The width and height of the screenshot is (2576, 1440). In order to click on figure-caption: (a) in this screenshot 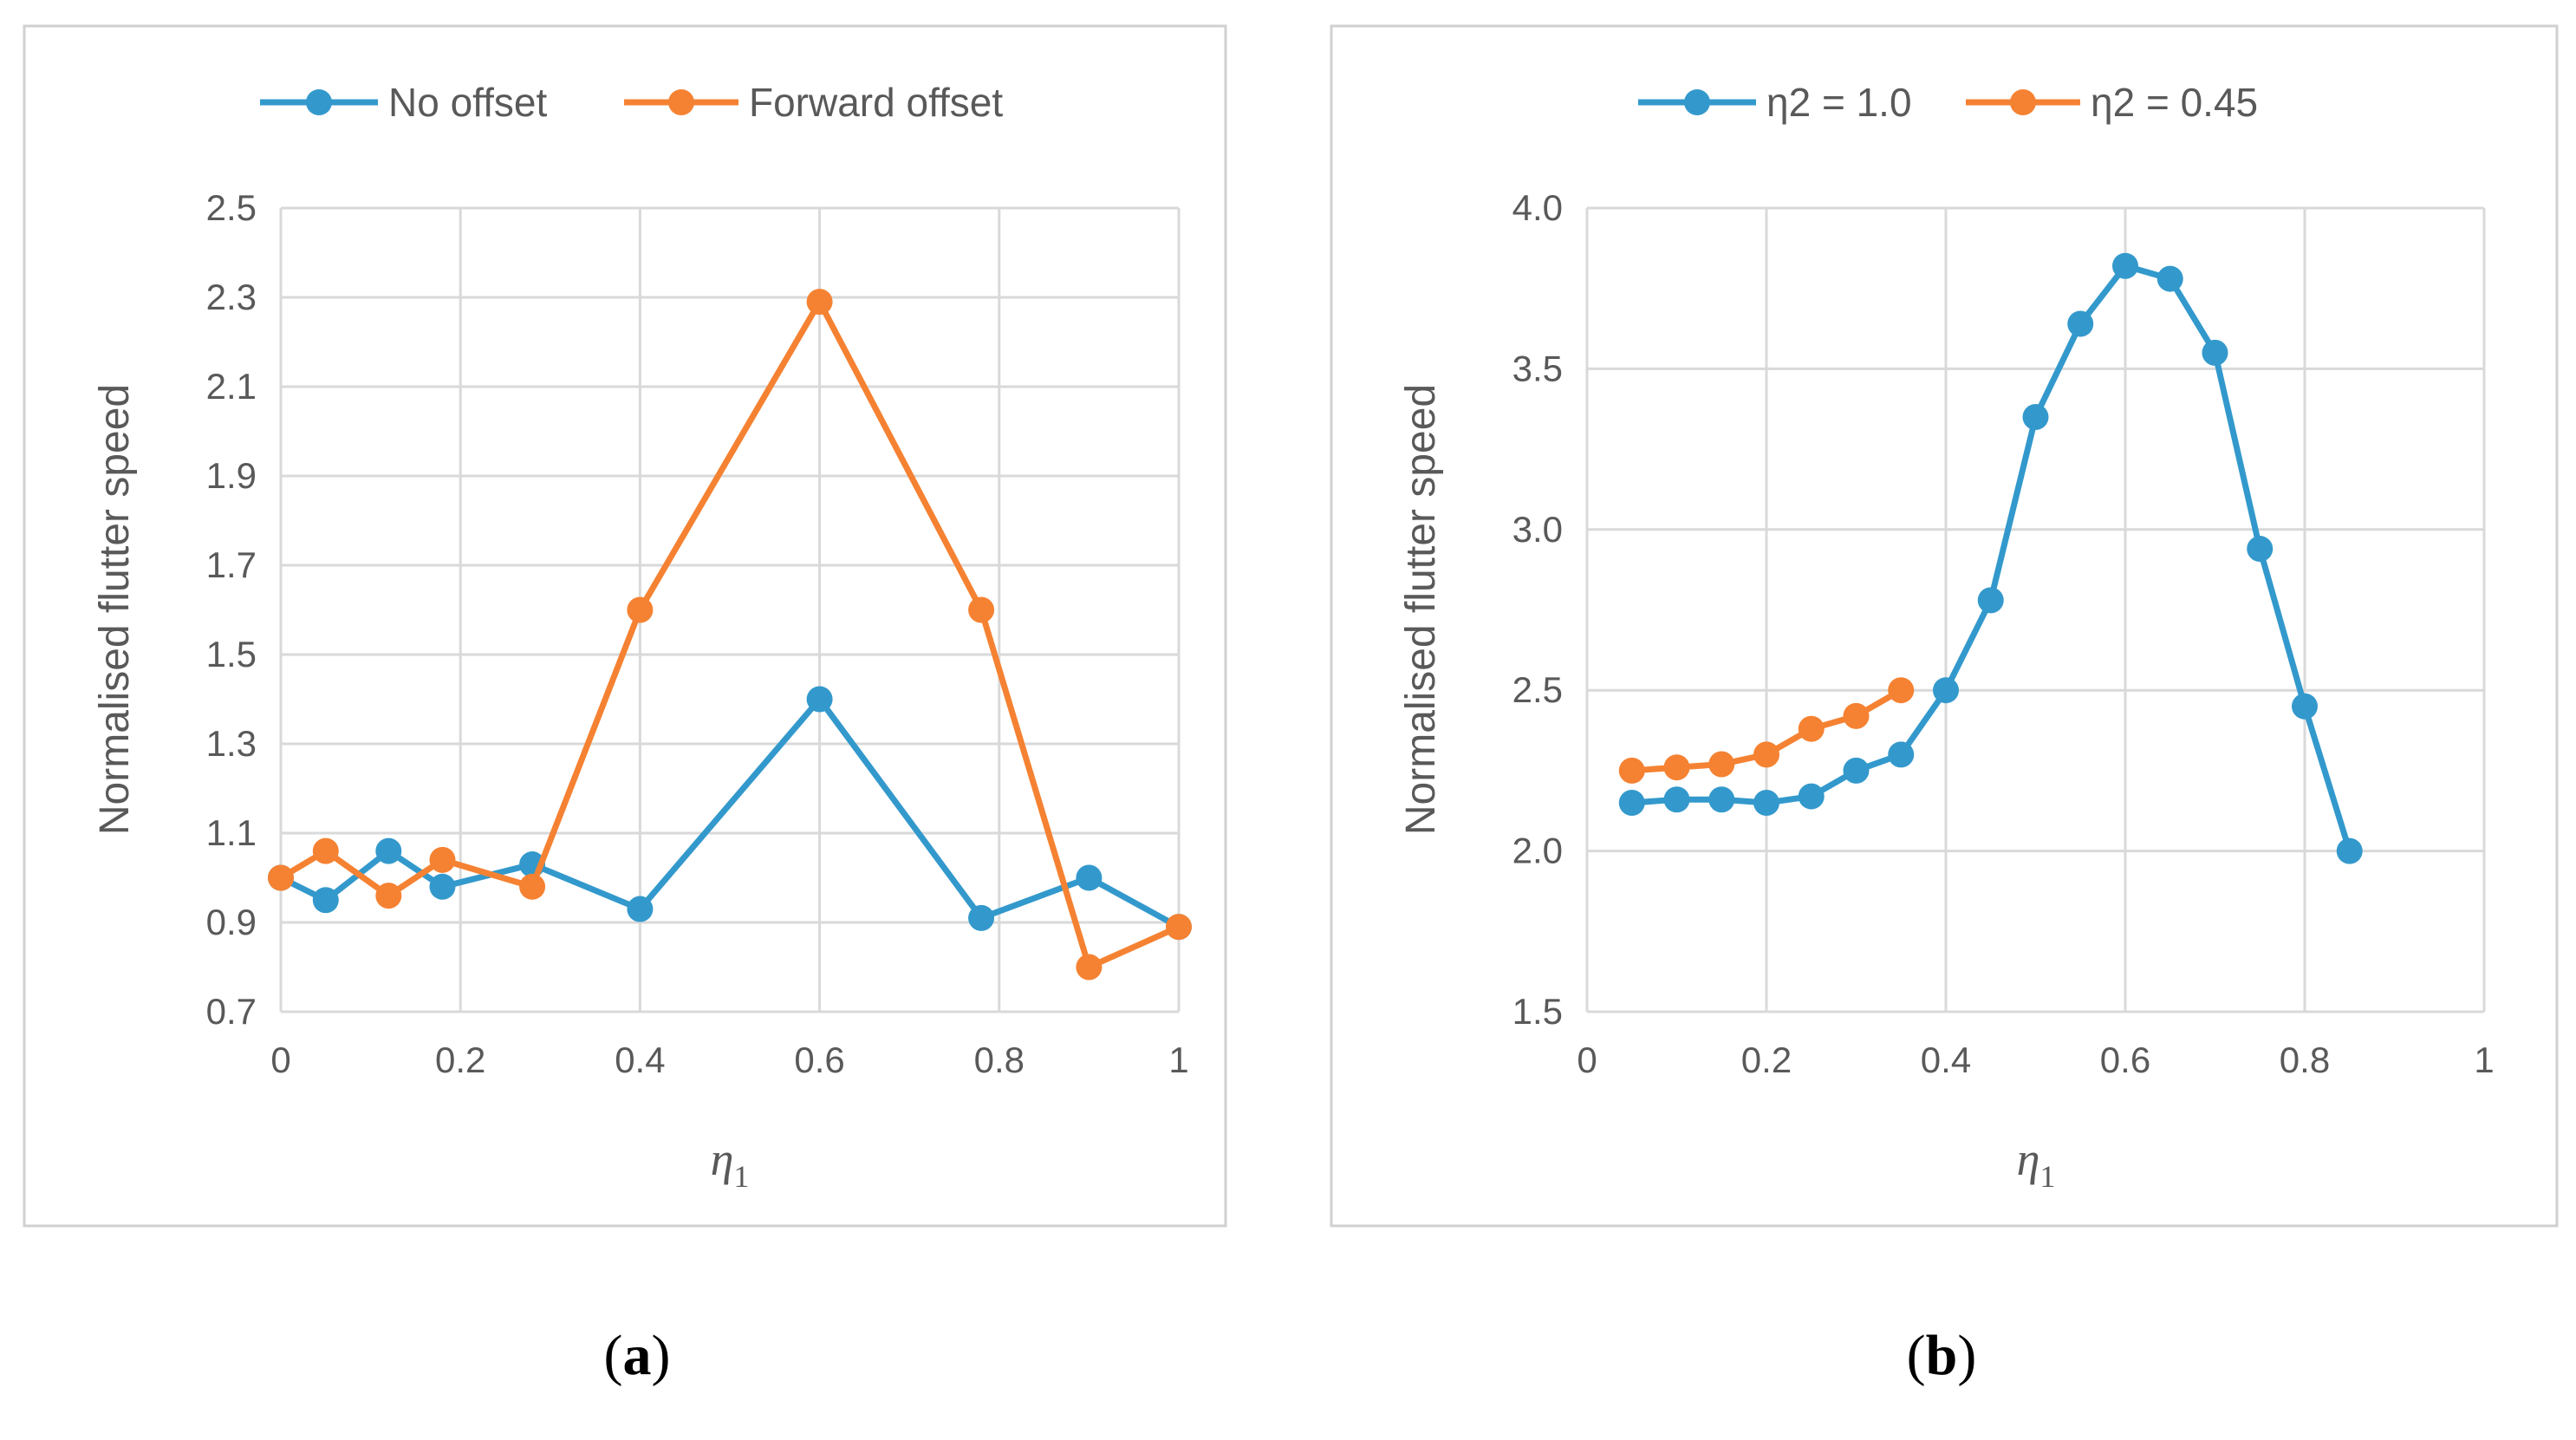, I will do `click(637, 1355)`.